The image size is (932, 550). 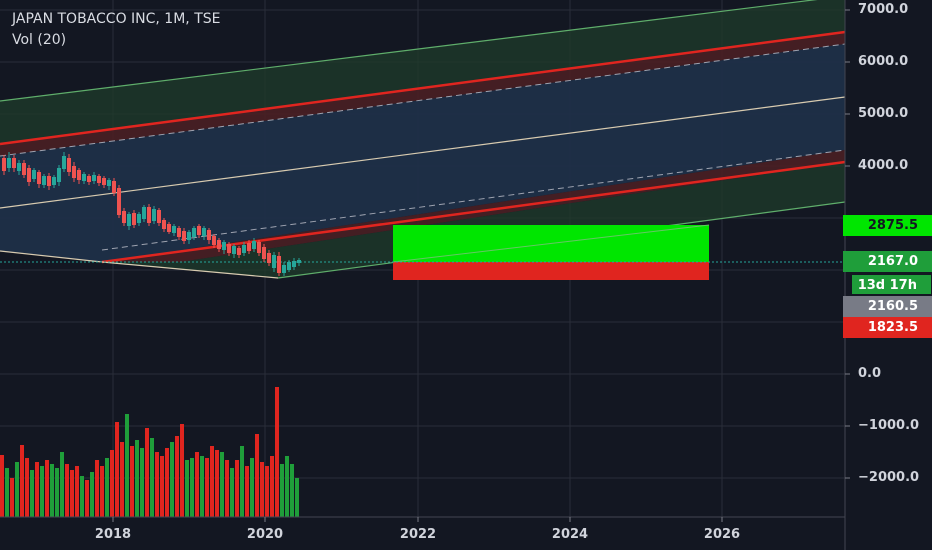 What do you see at coordinates (570, 534) in the screenshot?
I see `time-tick: 2024` at bounding box center [570, 534].